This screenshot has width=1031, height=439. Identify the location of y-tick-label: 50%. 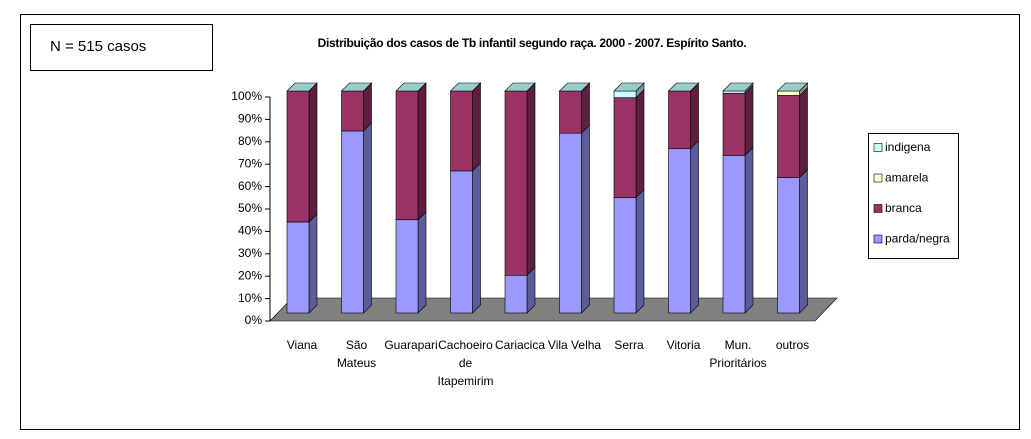
(250, 208).